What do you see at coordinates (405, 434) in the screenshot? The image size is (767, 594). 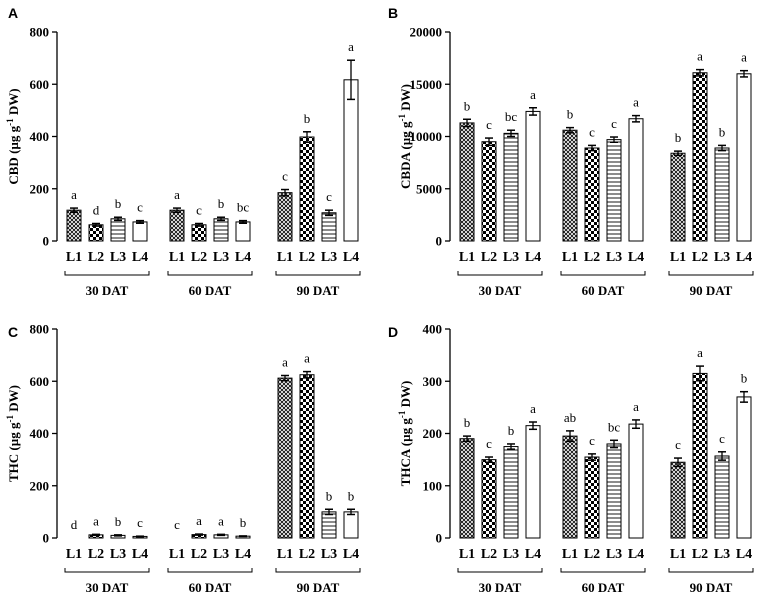 I see `y-axis-label: THCA (µg g-1 DW)` at bounding box center [405, 434].